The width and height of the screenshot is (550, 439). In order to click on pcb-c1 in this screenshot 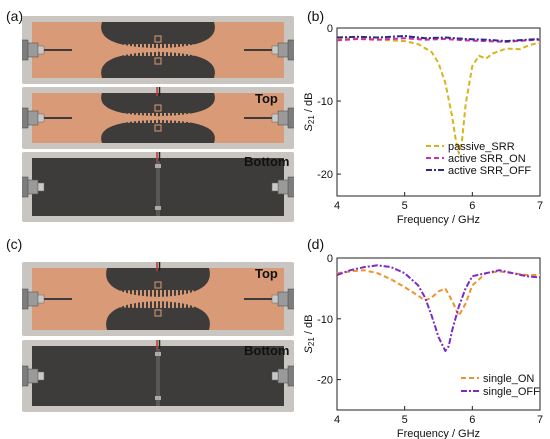, I will do `click(158, 299)`.